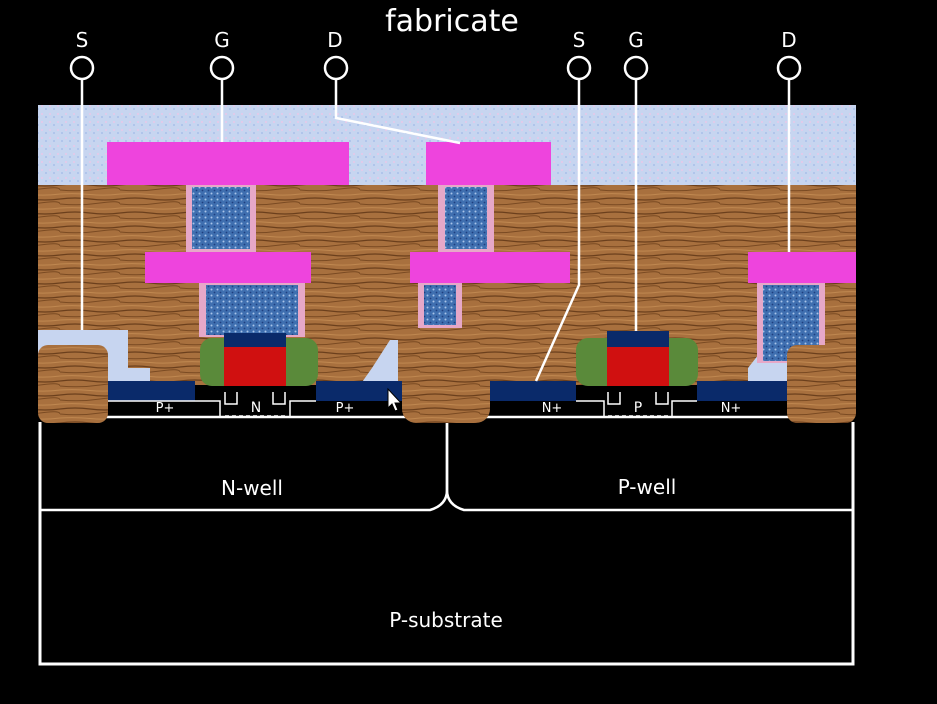  I want to click on terminal-left-gate, so click(222, 68).